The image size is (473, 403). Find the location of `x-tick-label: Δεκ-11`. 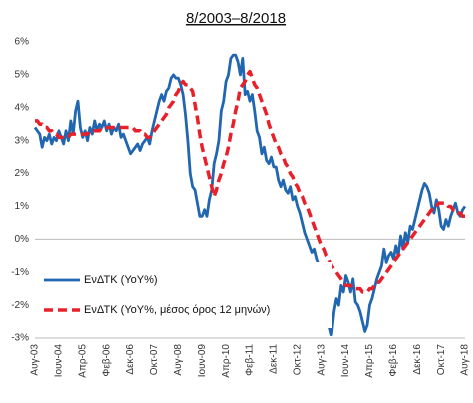

x-tick-label: Δεκ-11 is located at coordinates (274, 359).